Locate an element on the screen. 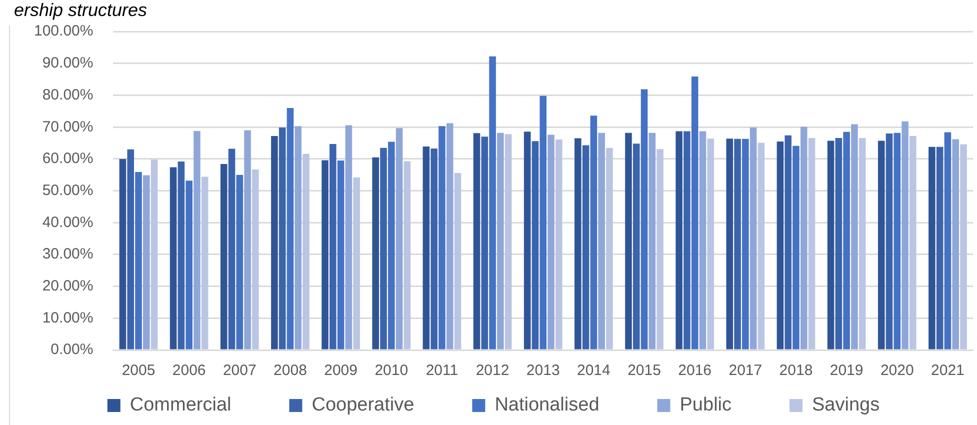 The width and height of the screenshot is (977, 425). x-tick-label: 2011 is located at coordinates (442, 371).